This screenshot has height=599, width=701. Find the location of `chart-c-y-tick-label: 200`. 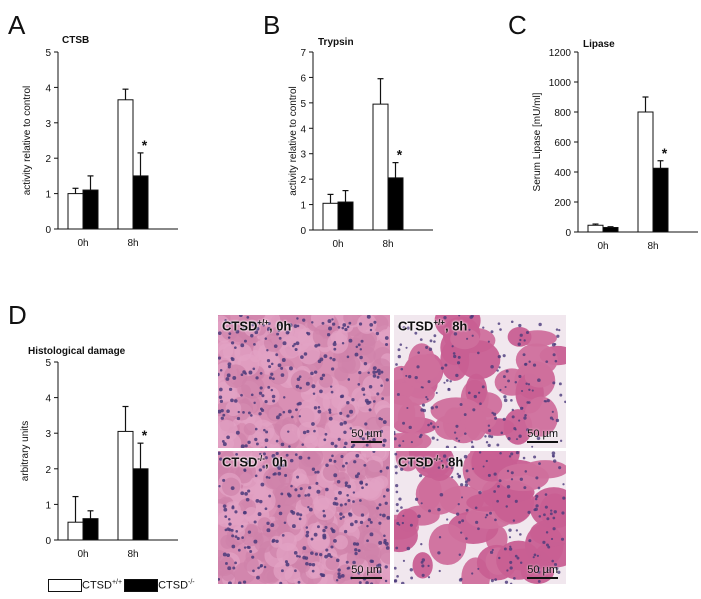

chart-c-y-tick-label: 200 is located at coordinates (562, 203).